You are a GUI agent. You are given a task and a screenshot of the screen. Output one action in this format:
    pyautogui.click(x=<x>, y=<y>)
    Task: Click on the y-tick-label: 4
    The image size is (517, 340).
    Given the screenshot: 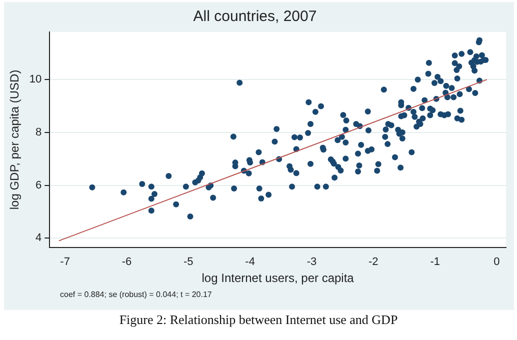 What is the action you would take?
    pyautogui.click(x=39, y=238)
    